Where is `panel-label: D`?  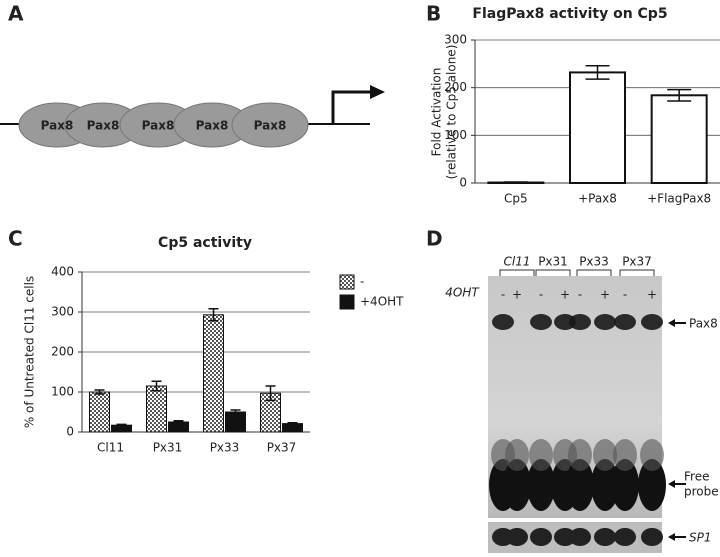 panel-label: D is located at coordinates (434, 239).